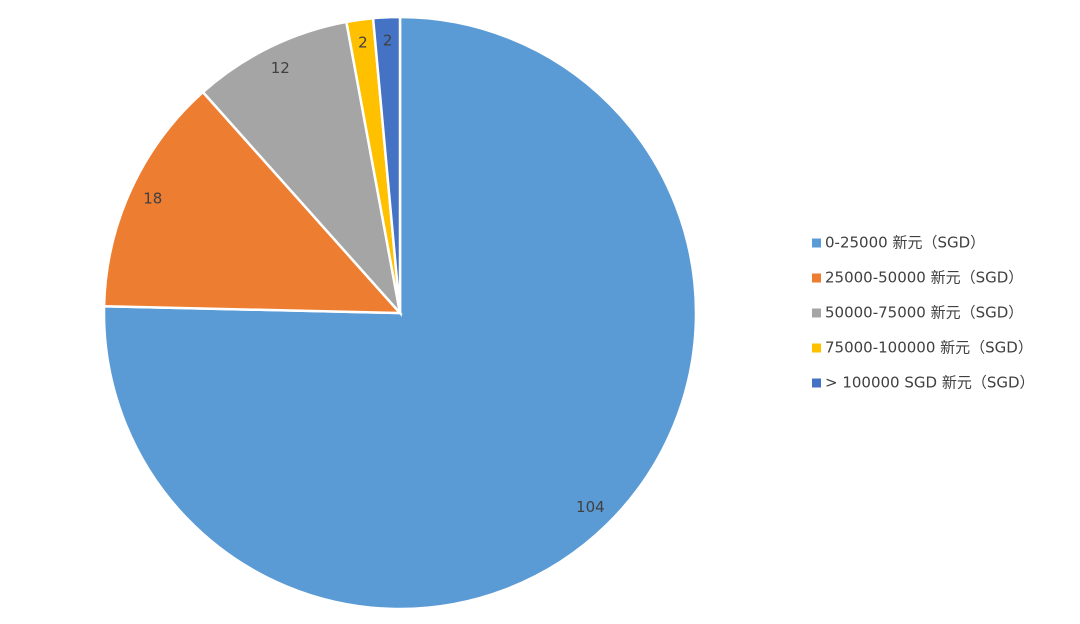 The height and width of the screenshot is (624, 1080). I want to click on data-label: 18, so click(152, 198).